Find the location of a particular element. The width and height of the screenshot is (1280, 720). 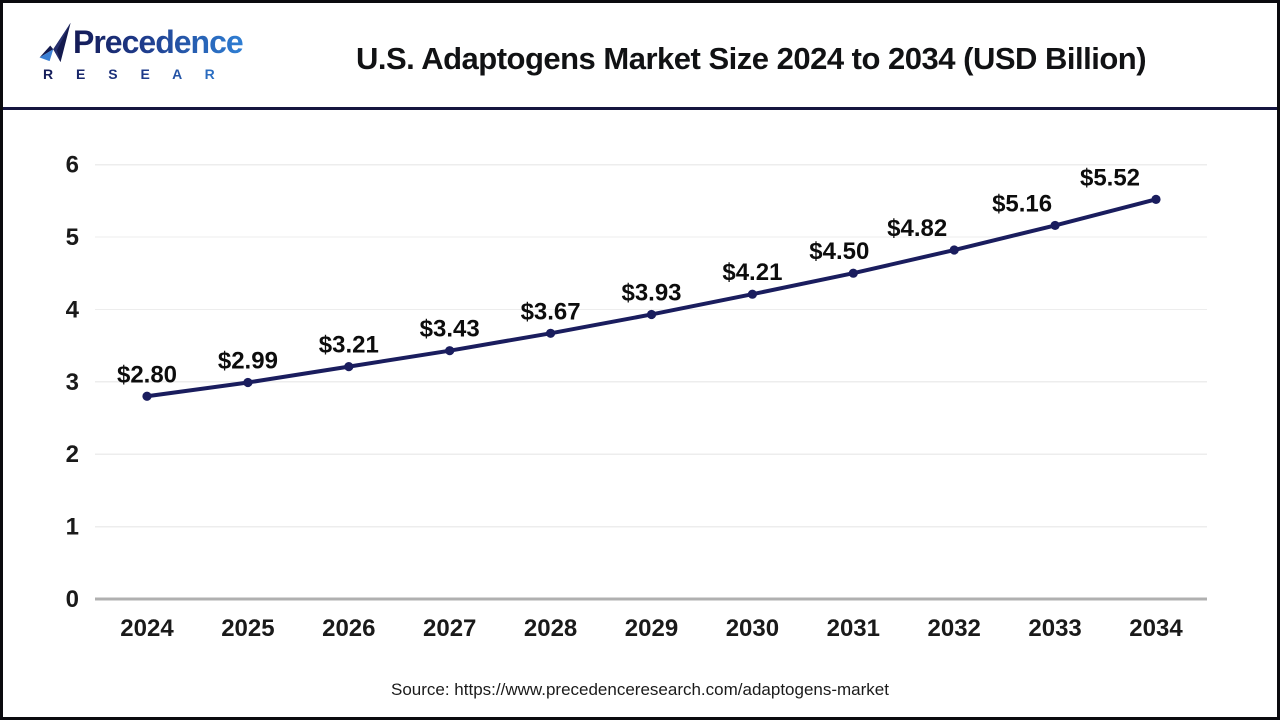

x-tick-label: 2031 is located at coordinates (853, 628).